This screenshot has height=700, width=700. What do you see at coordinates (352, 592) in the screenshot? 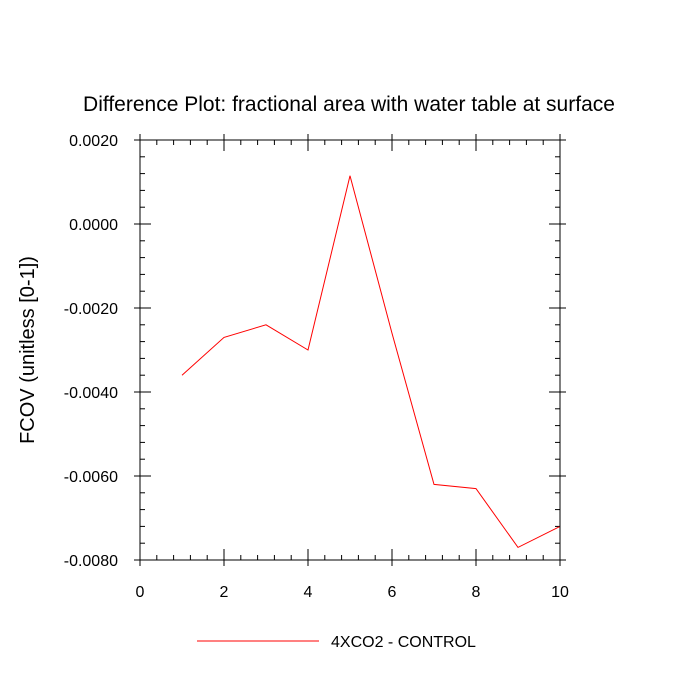
I see `x-tick-labels: 0 2 4 6 8 10` at bounding box center [352, 592].